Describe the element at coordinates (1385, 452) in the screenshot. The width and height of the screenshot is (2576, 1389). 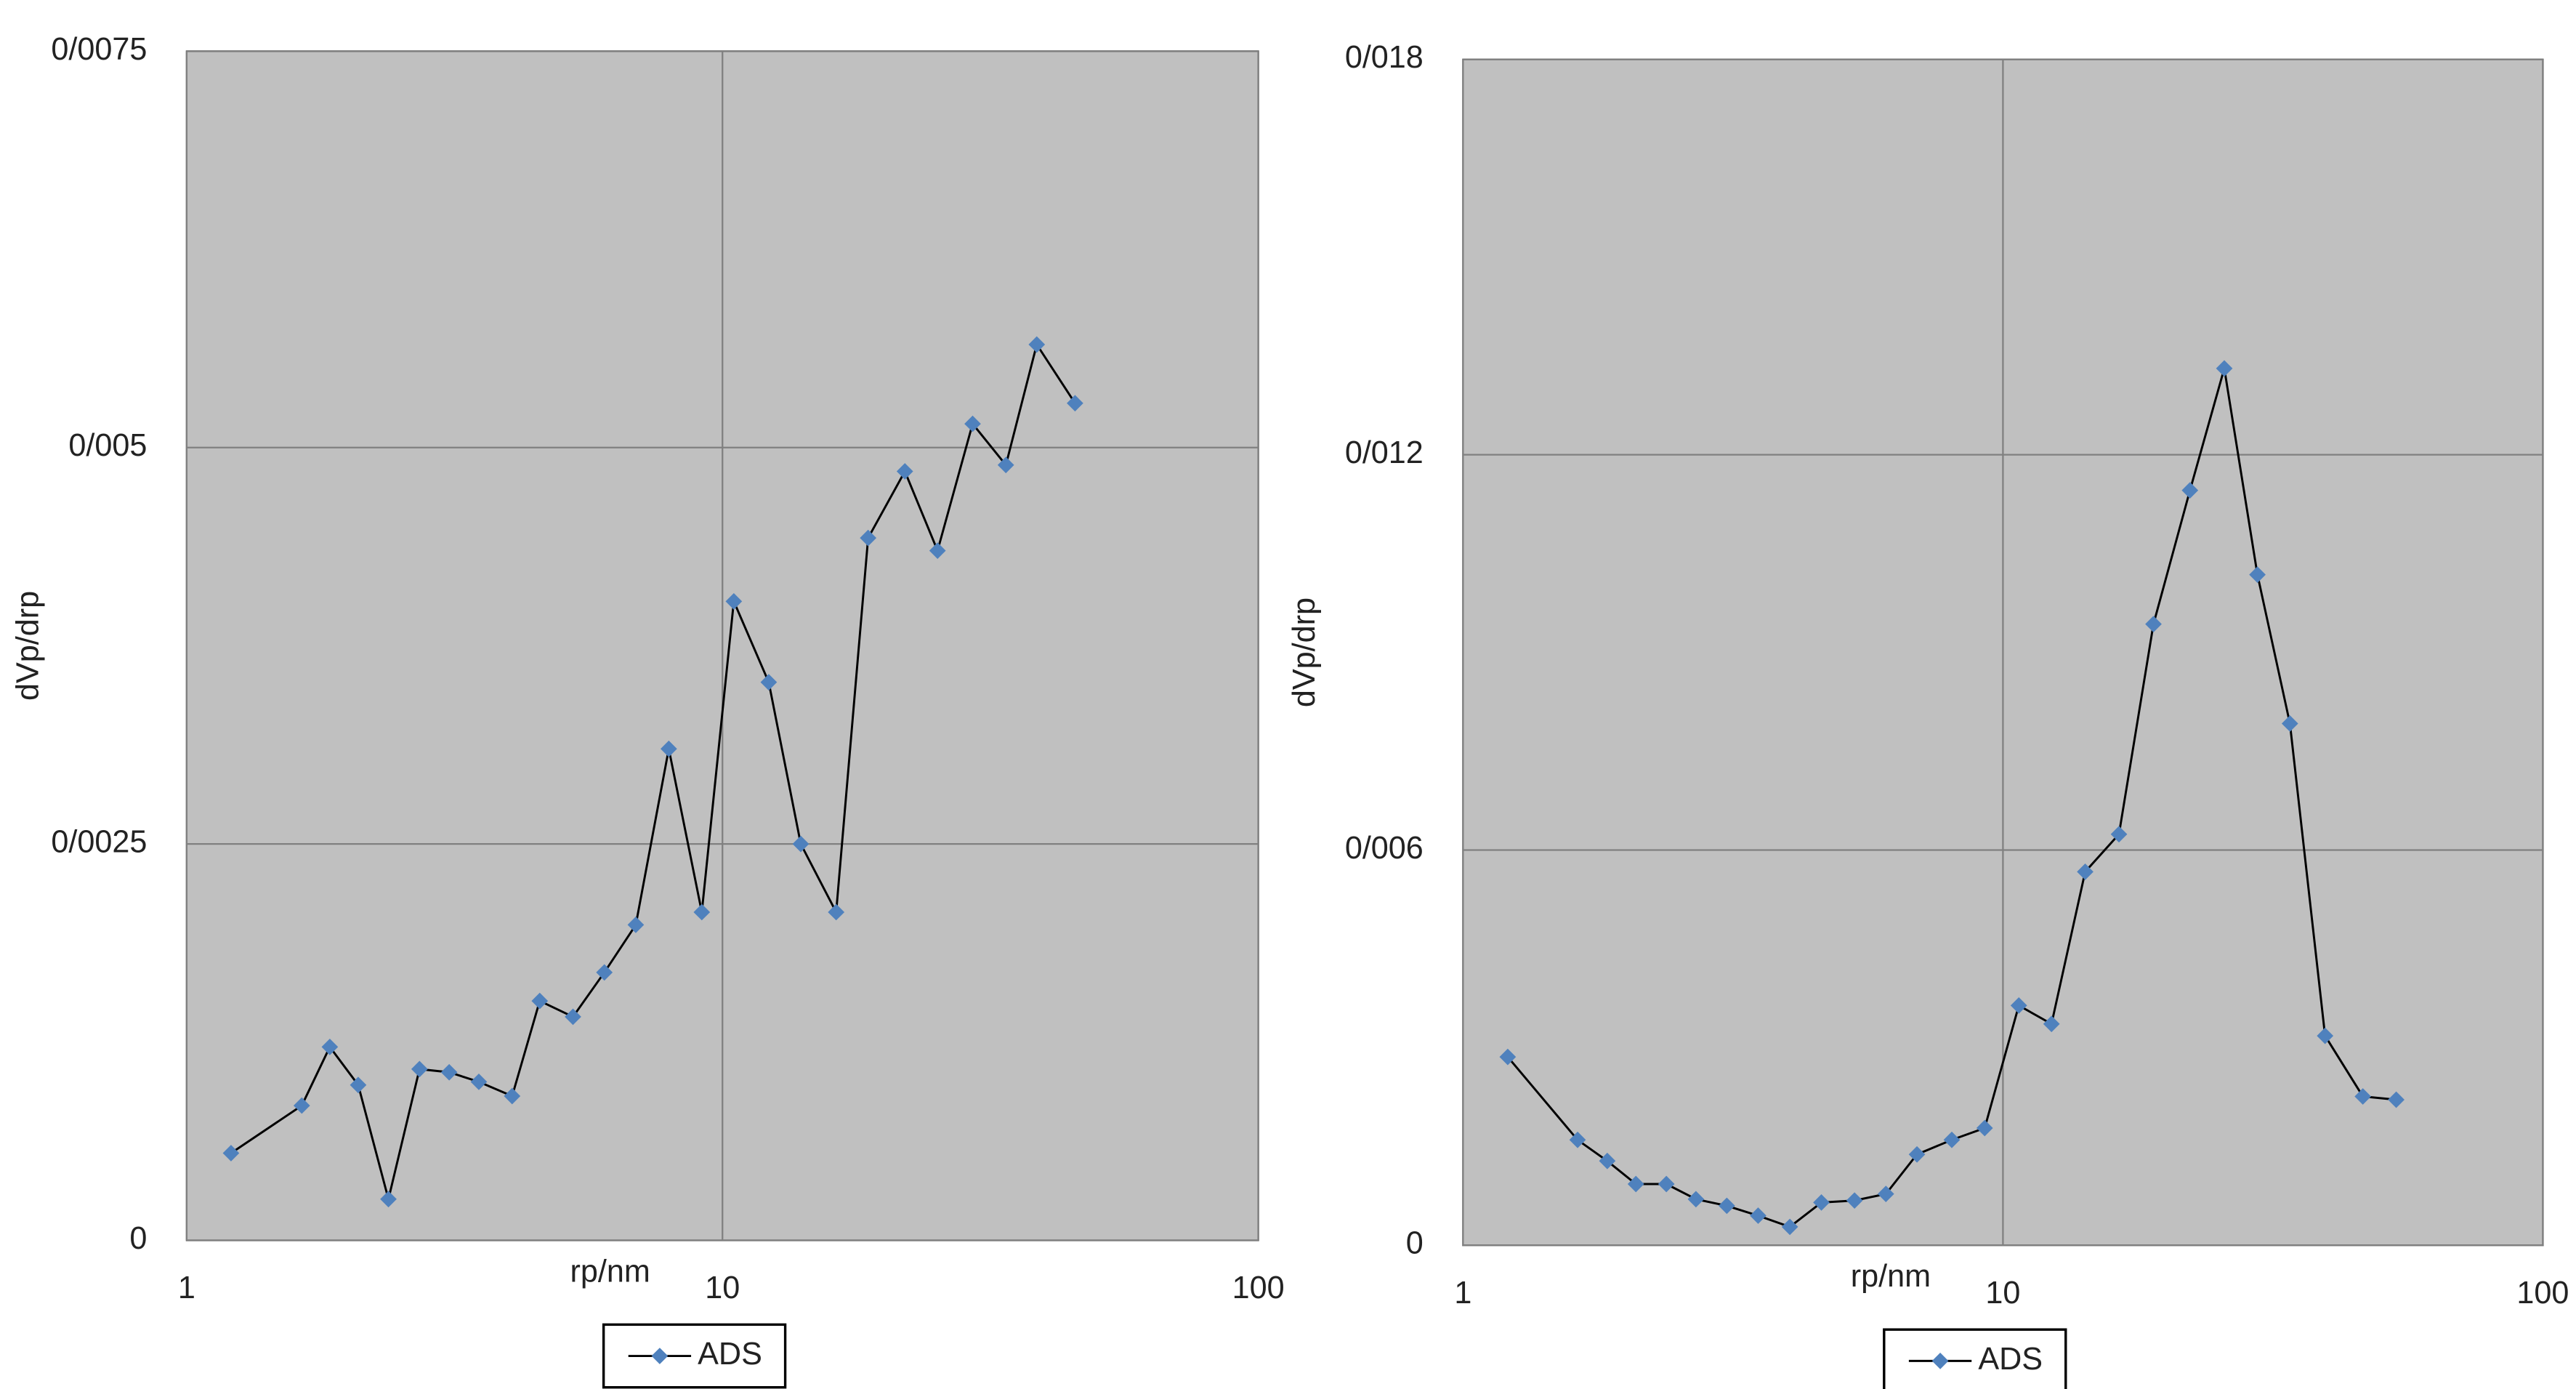
I see `y-tick-label: 0/012` at that location.